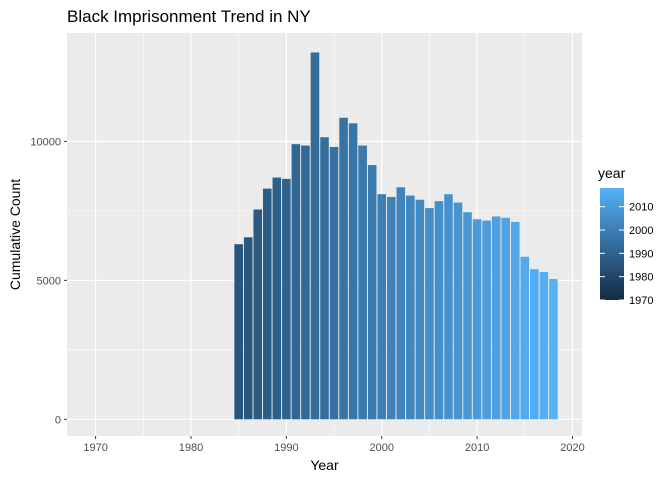  What do you see at coordinates (641, 231) in the screenshot?
I see `legend-tick-label: 2000` at bounding box center [641, 231].